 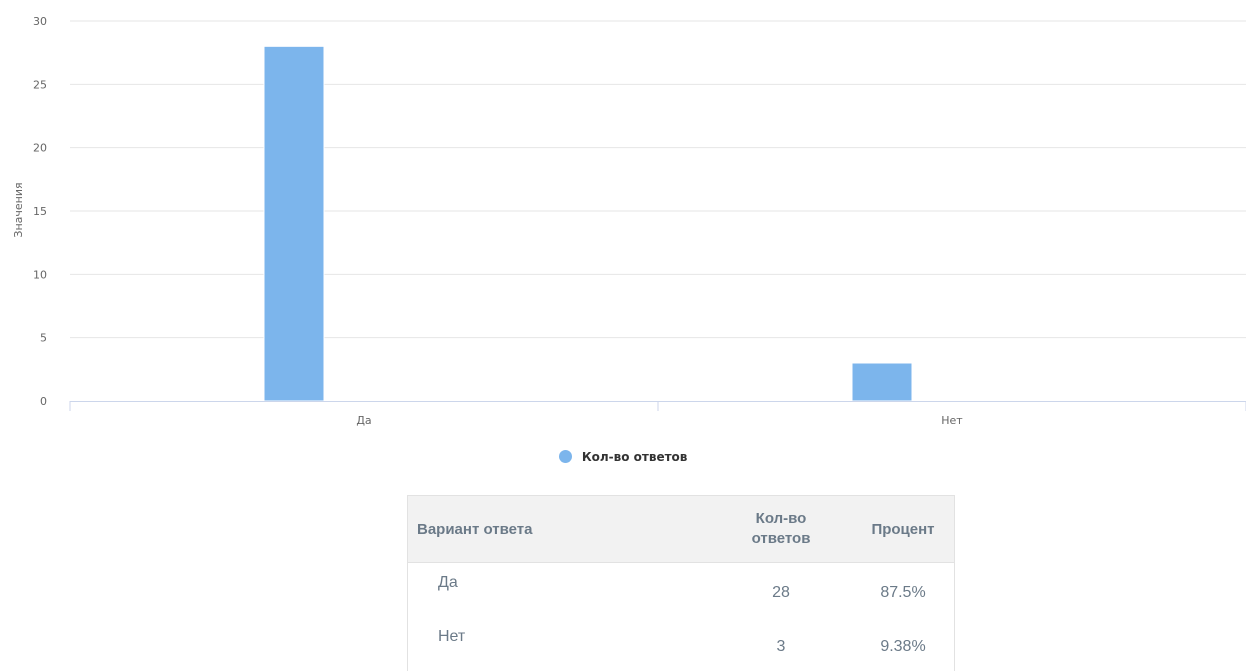 I want to click on header-percent: Процент, so click(x=903, y=529).